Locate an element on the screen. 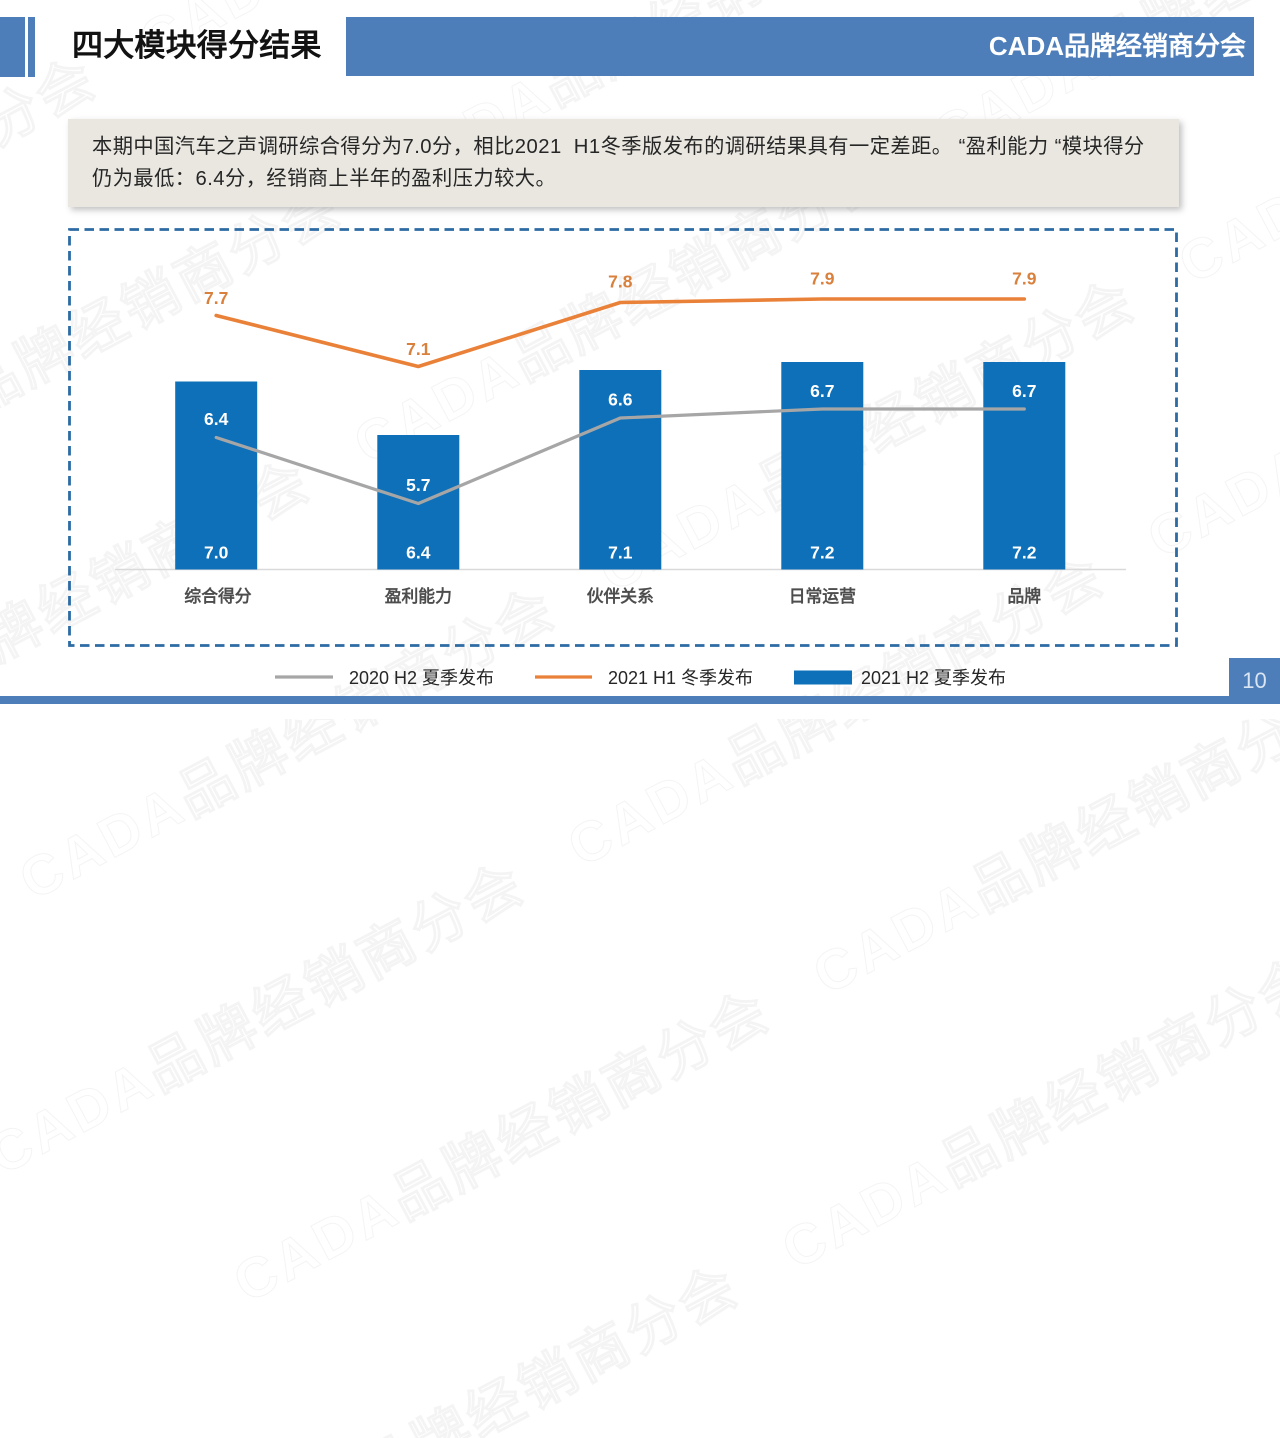 This screenshot has width=1280, height=1438. svg-text: 盈利能力 is located at coordinates (418, 596).